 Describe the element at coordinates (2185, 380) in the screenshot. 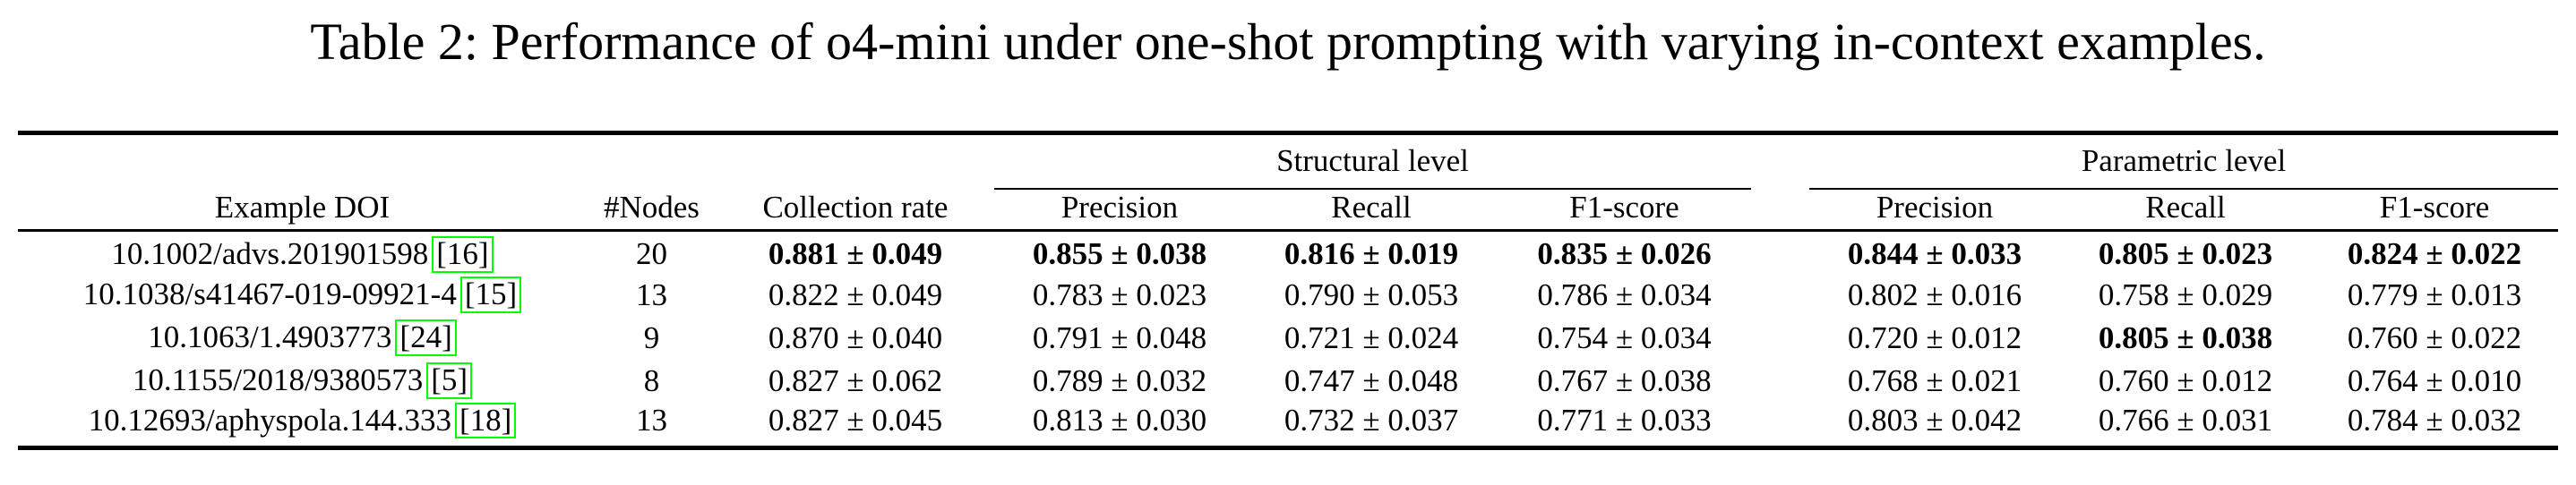

I see `parametric-recall-cell: 0.760 ± 0.012` at that location.